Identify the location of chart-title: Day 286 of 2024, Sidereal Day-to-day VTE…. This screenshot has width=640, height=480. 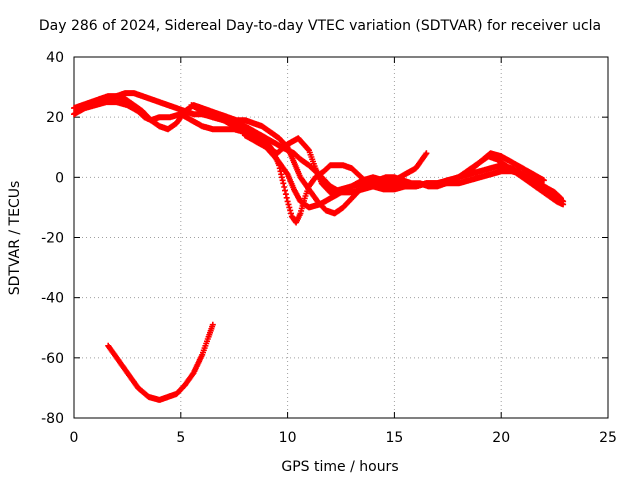
(320, 26).